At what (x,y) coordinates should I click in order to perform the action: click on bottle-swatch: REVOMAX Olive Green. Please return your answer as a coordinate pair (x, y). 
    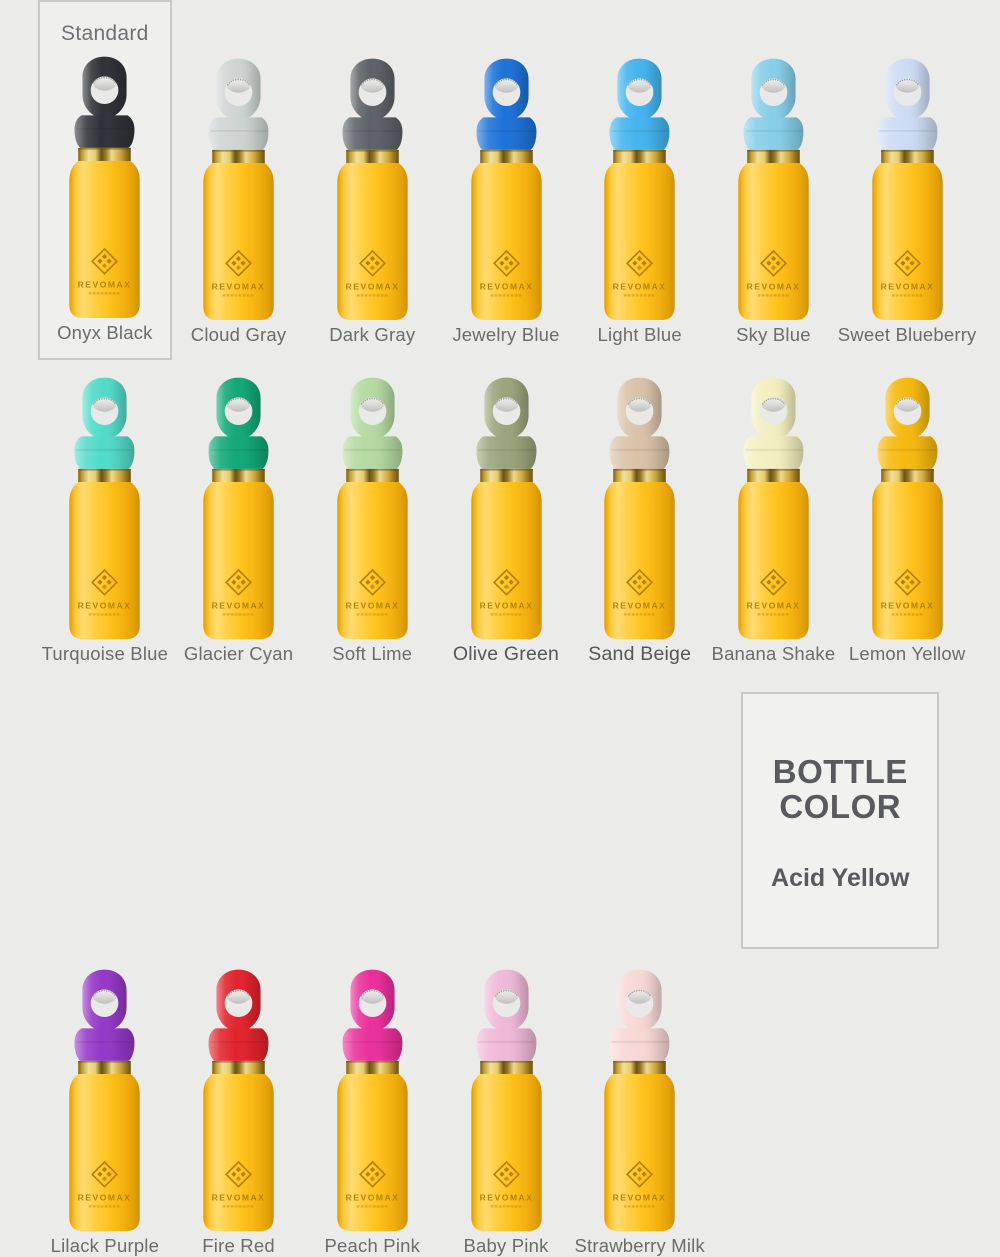
    Looking at the image, I should click on (506, 517).